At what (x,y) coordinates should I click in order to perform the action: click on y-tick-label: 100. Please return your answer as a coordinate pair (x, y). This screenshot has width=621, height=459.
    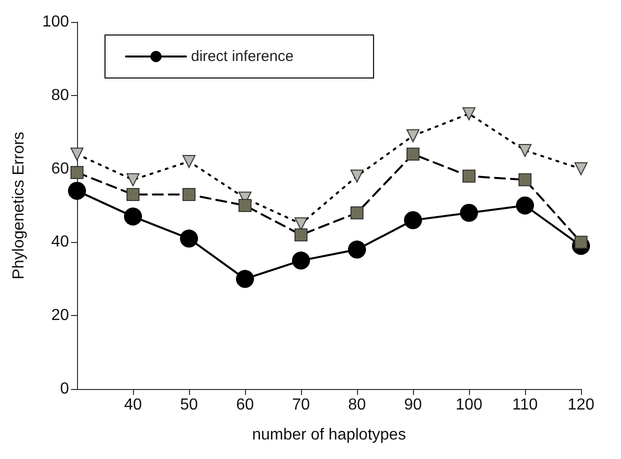
    Looking at the image, I should click on (56, 22).